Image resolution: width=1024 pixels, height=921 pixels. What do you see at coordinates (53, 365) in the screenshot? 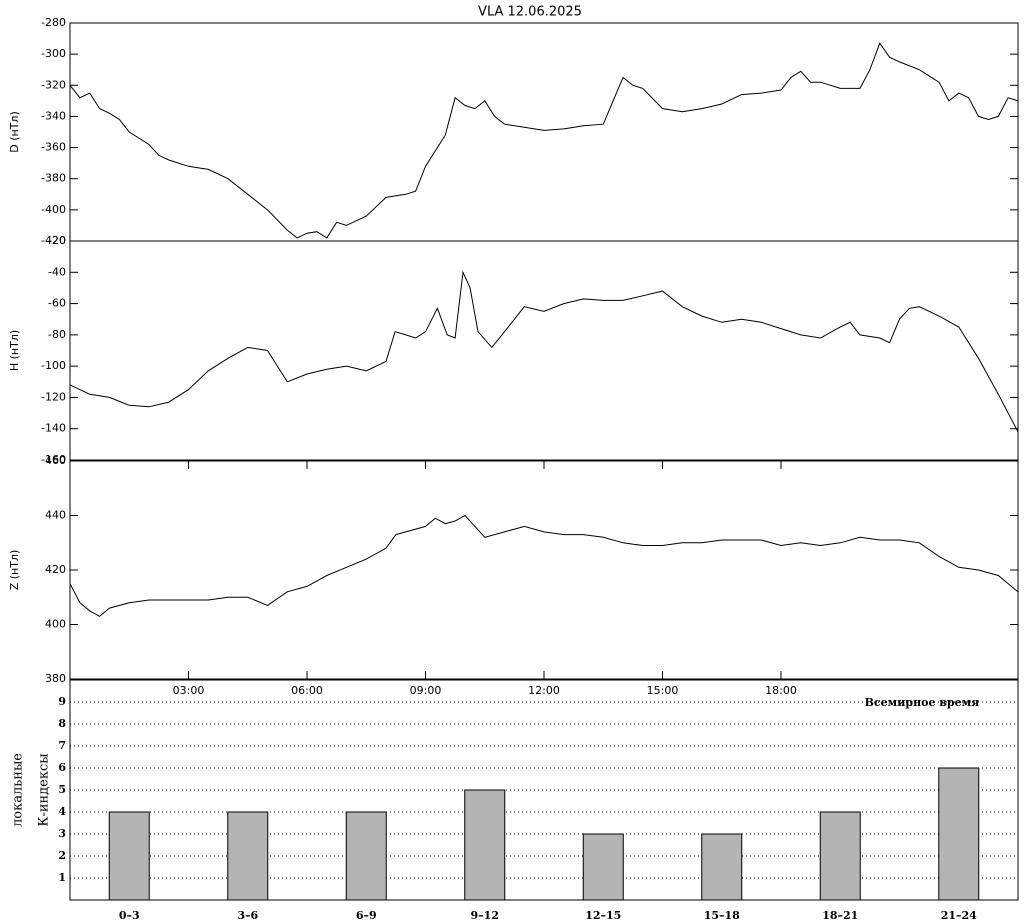
I see `y-tick-label: -100` at bounding box center [53, 365].